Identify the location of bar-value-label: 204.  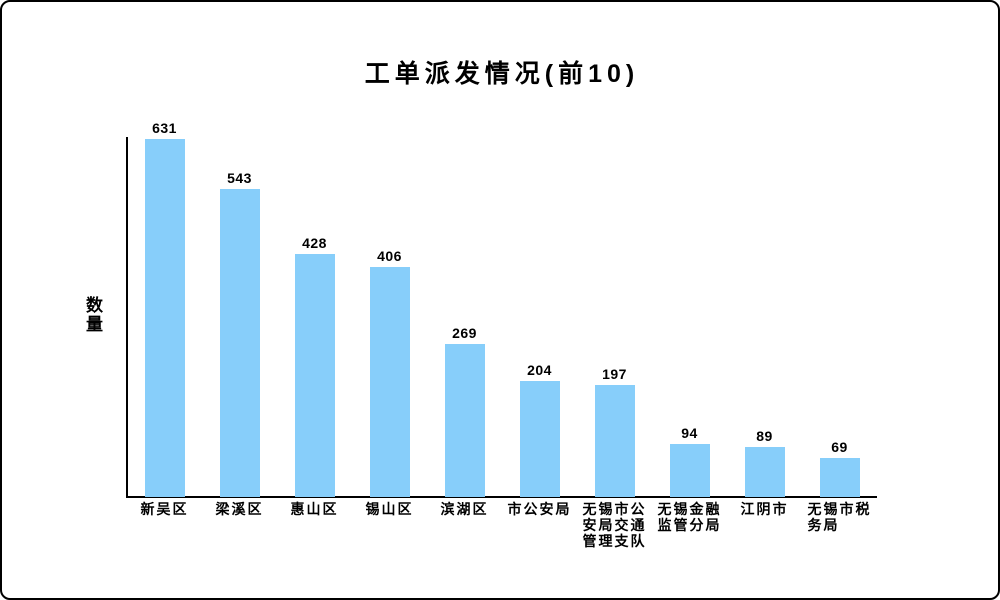
(539, 370).